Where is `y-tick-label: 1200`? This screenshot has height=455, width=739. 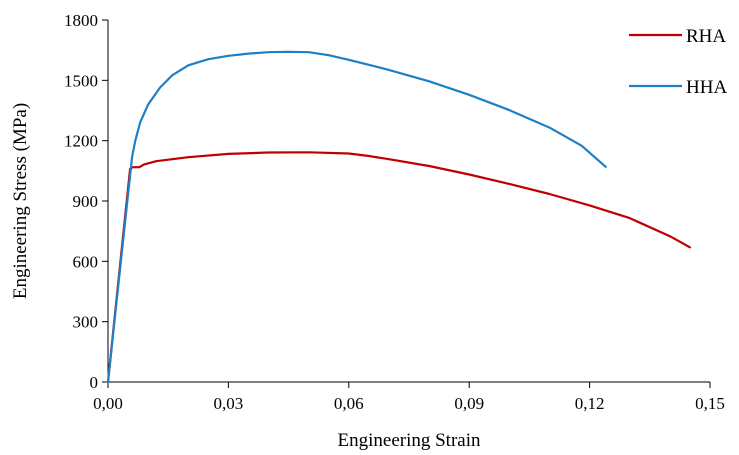
y-tick-label: 1200 is located at coordinates (81, 141).